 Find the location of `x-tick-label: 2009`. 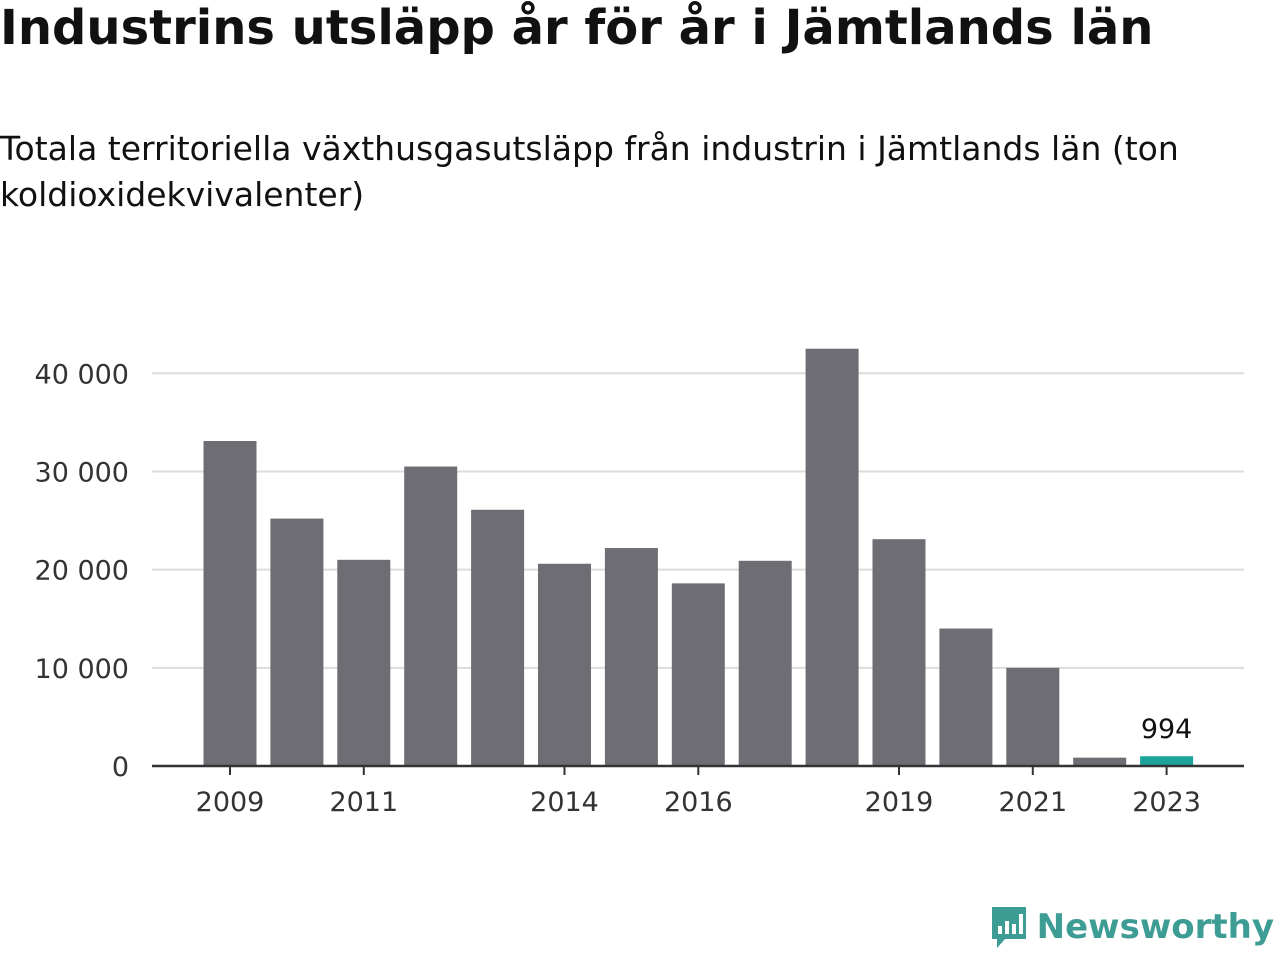

x-tick-label: 2009 is located at coordinates (230, 802).